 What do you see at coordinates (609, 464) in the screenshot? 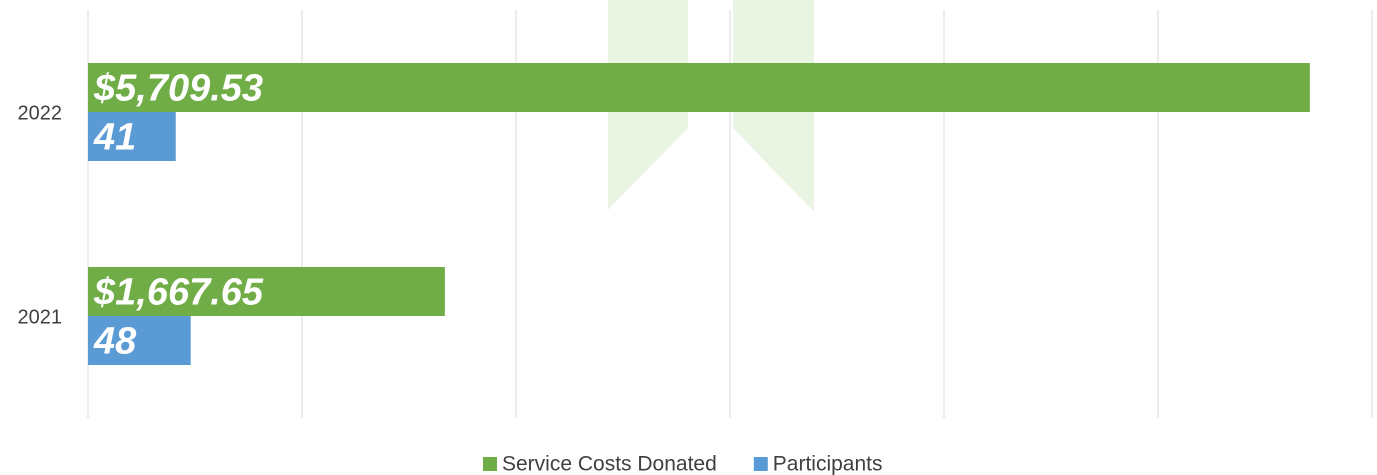
I see `legend-label: Service Costs Donated` at bounding box center [609, 464].